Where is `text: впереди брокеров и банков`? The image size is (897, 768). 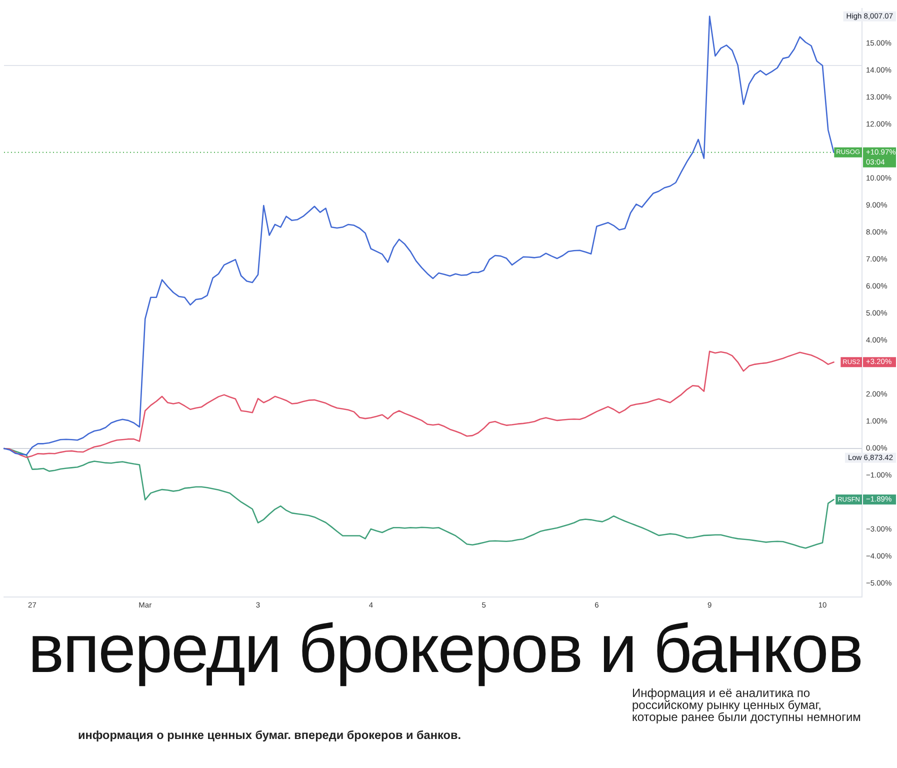
text: впереди брокеров и банков is located at coordinates (445, 649).